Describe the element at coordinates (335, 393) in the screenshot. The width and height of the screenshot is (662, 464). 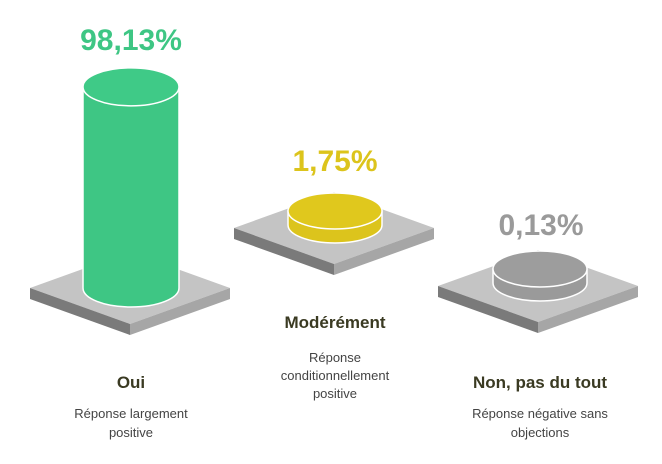
I see `description-moderement-line3: positive` at that location.